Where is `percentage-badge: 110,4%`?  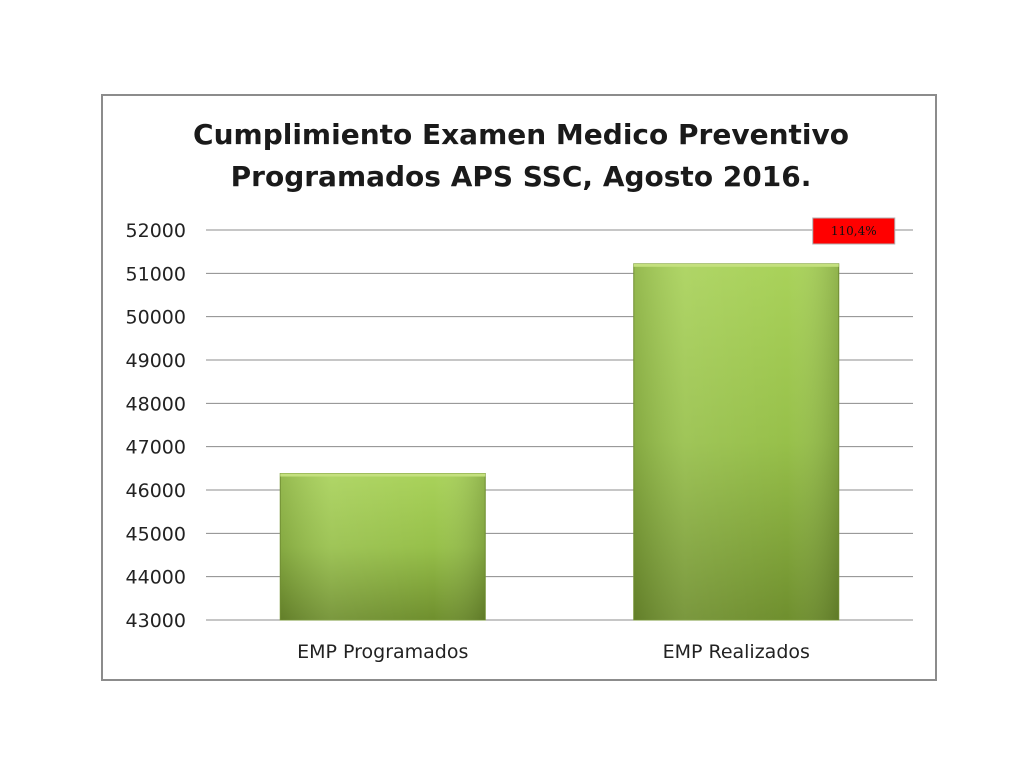
percentage-badge: 110,4% is located at coordinates (854, 231).